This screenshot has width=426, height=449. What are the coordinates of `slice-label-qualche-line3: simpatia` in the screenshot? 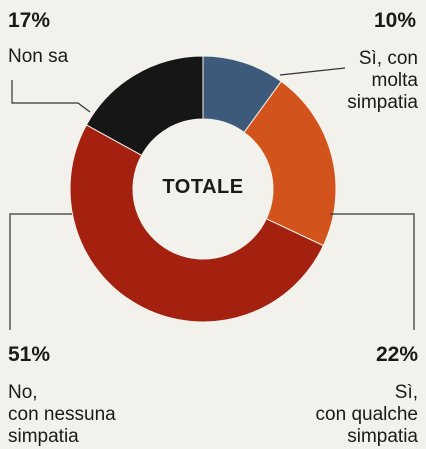 It's located at (382, 436).